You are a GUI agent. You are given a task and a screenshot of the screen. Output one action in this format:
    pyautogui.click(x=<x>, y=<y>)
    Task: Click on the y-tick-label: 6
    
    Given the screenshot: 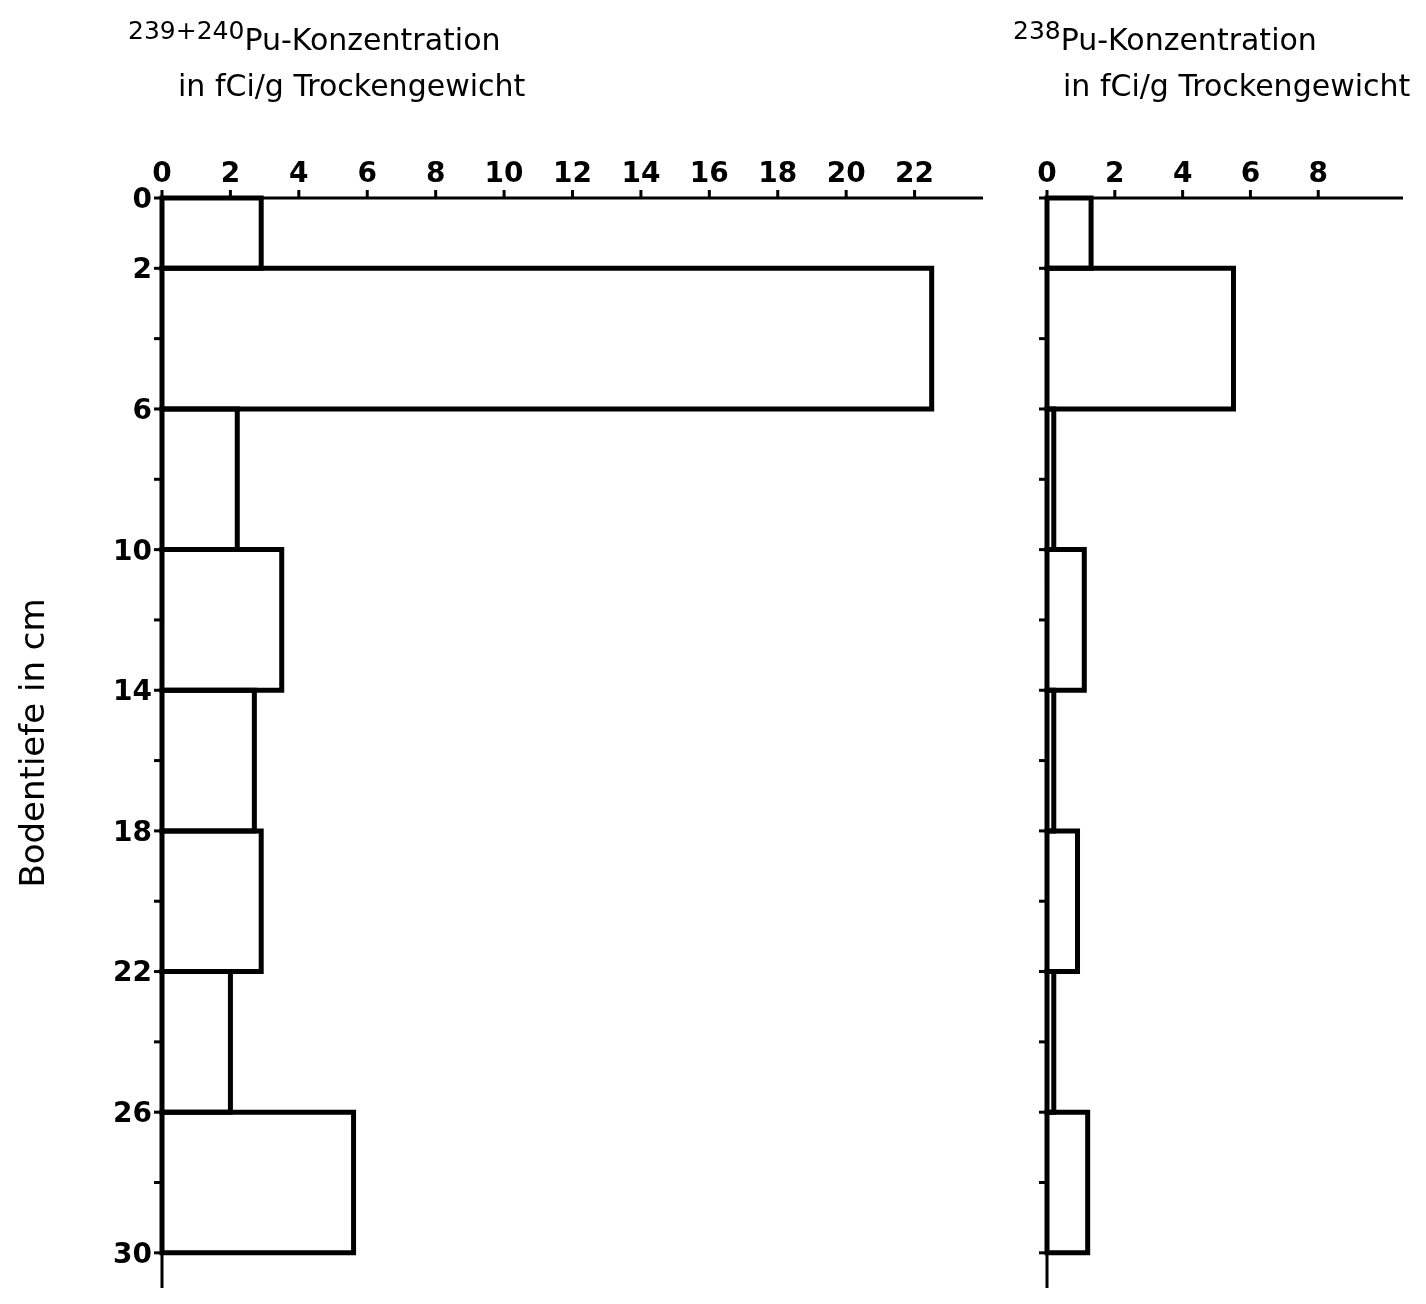 What is the action you would take?
    pyautogui.click(x=142, y=409)
    